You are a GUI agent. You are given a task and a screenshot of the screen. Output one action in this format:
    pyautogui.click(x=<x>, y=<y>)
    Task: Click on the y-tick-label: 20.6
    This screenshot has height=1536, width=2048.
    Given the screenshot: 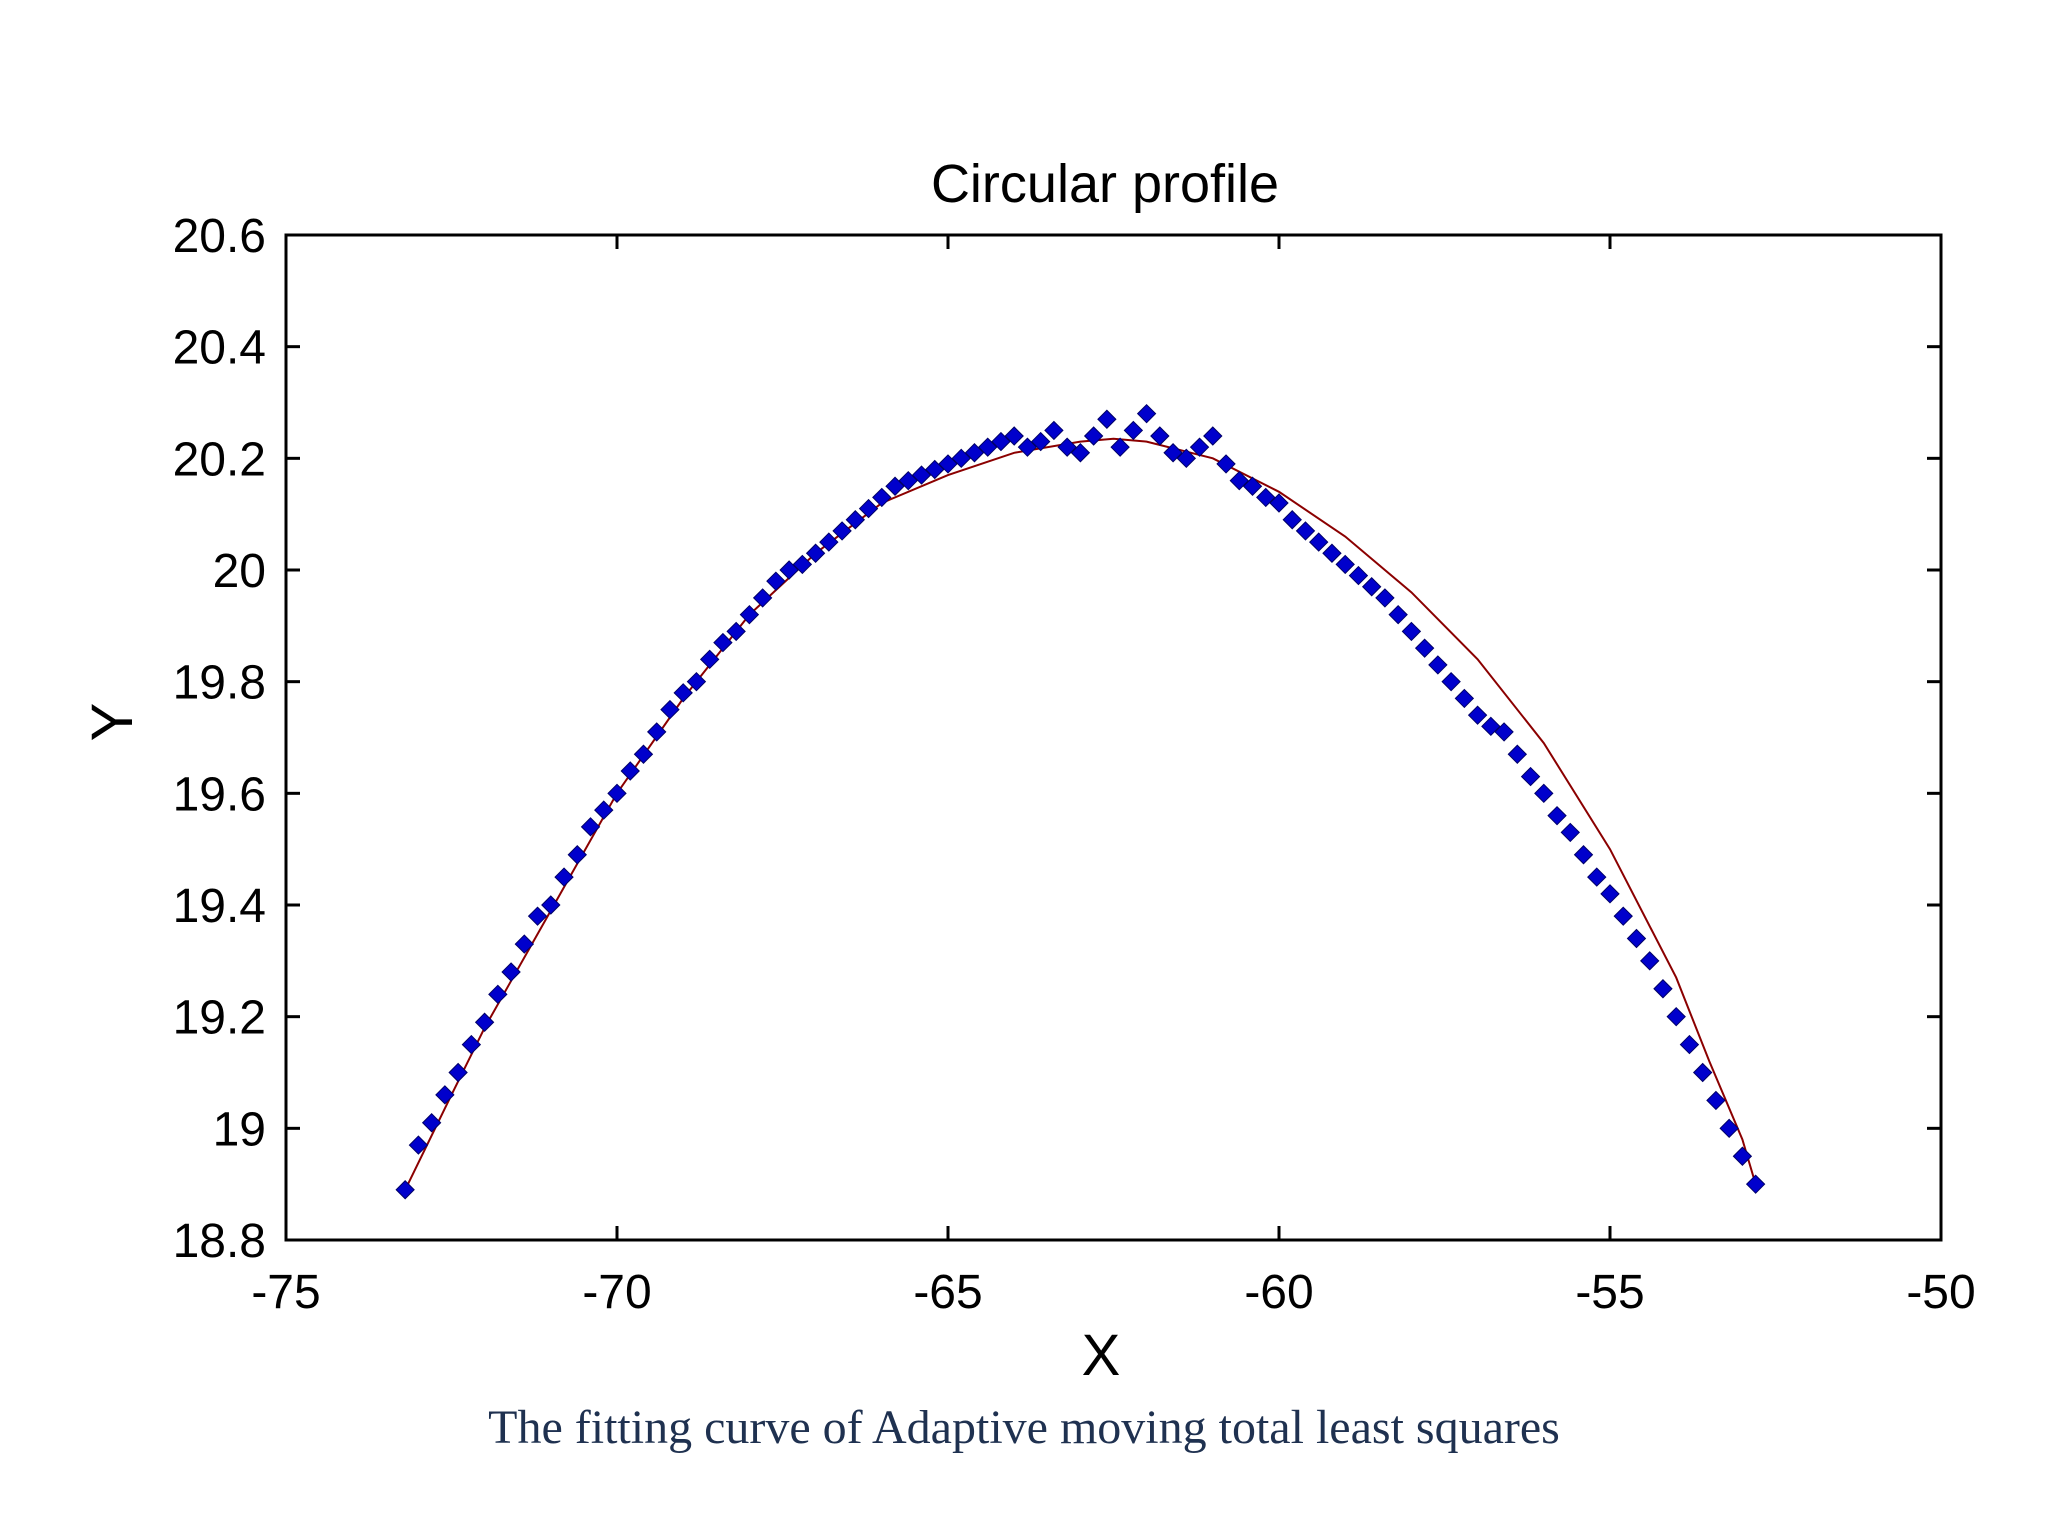 What is the action you would take?
    pyautogui.click(x=219, y=236)
    